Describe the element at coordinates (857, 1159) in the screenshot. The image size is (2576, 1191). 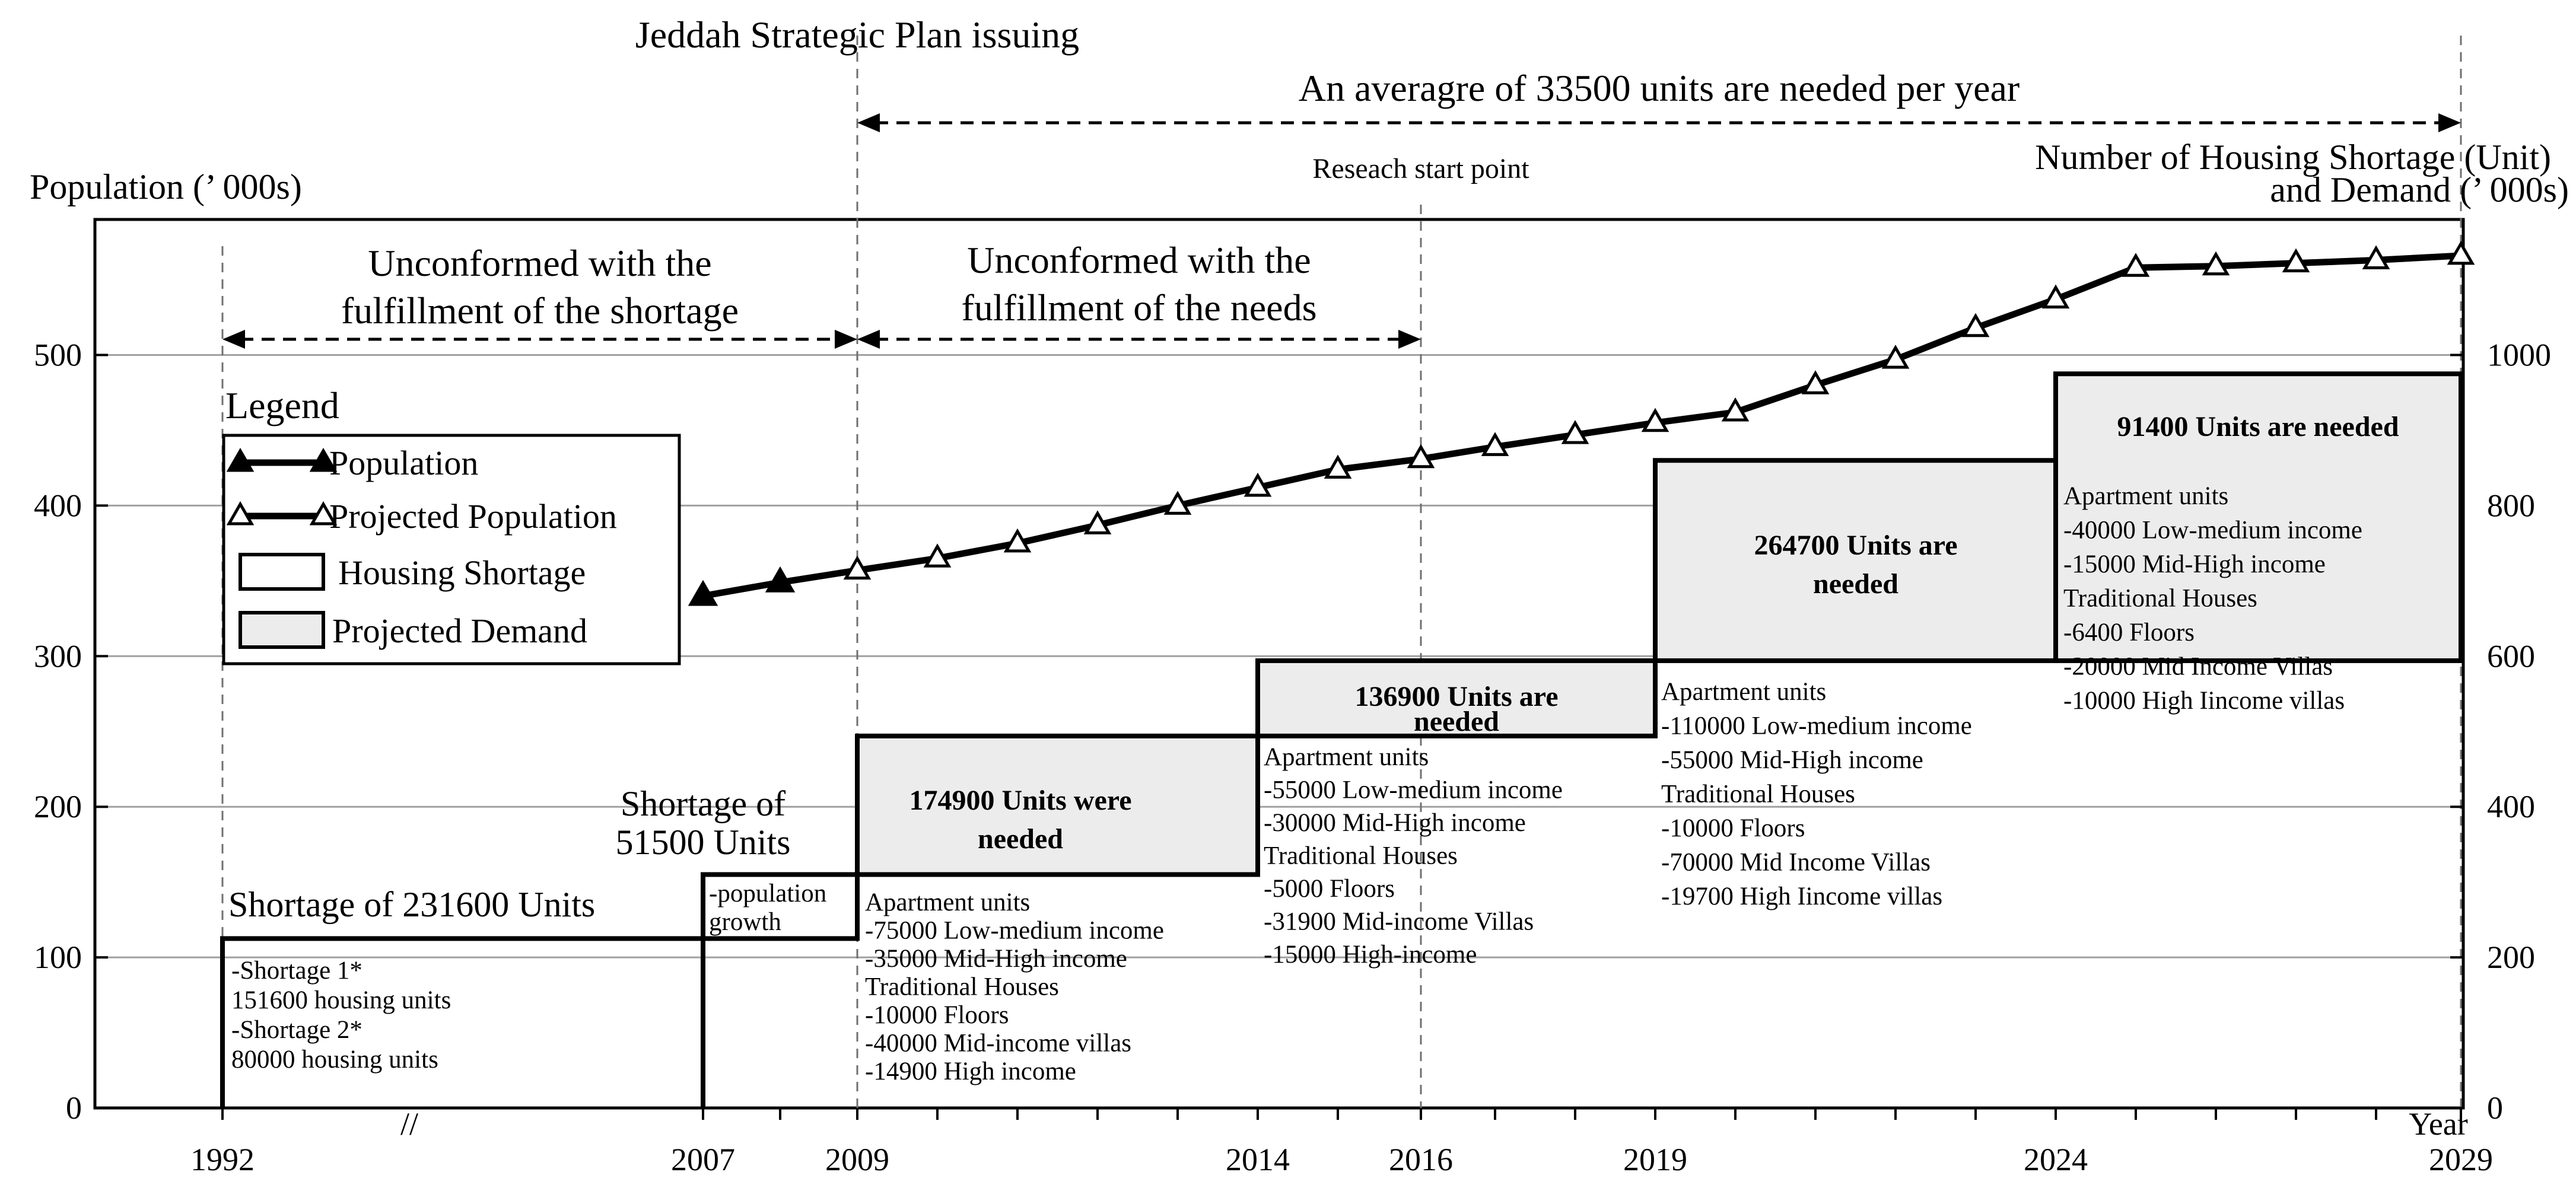
I see `x-tick-label-2009: 2009` at that location.